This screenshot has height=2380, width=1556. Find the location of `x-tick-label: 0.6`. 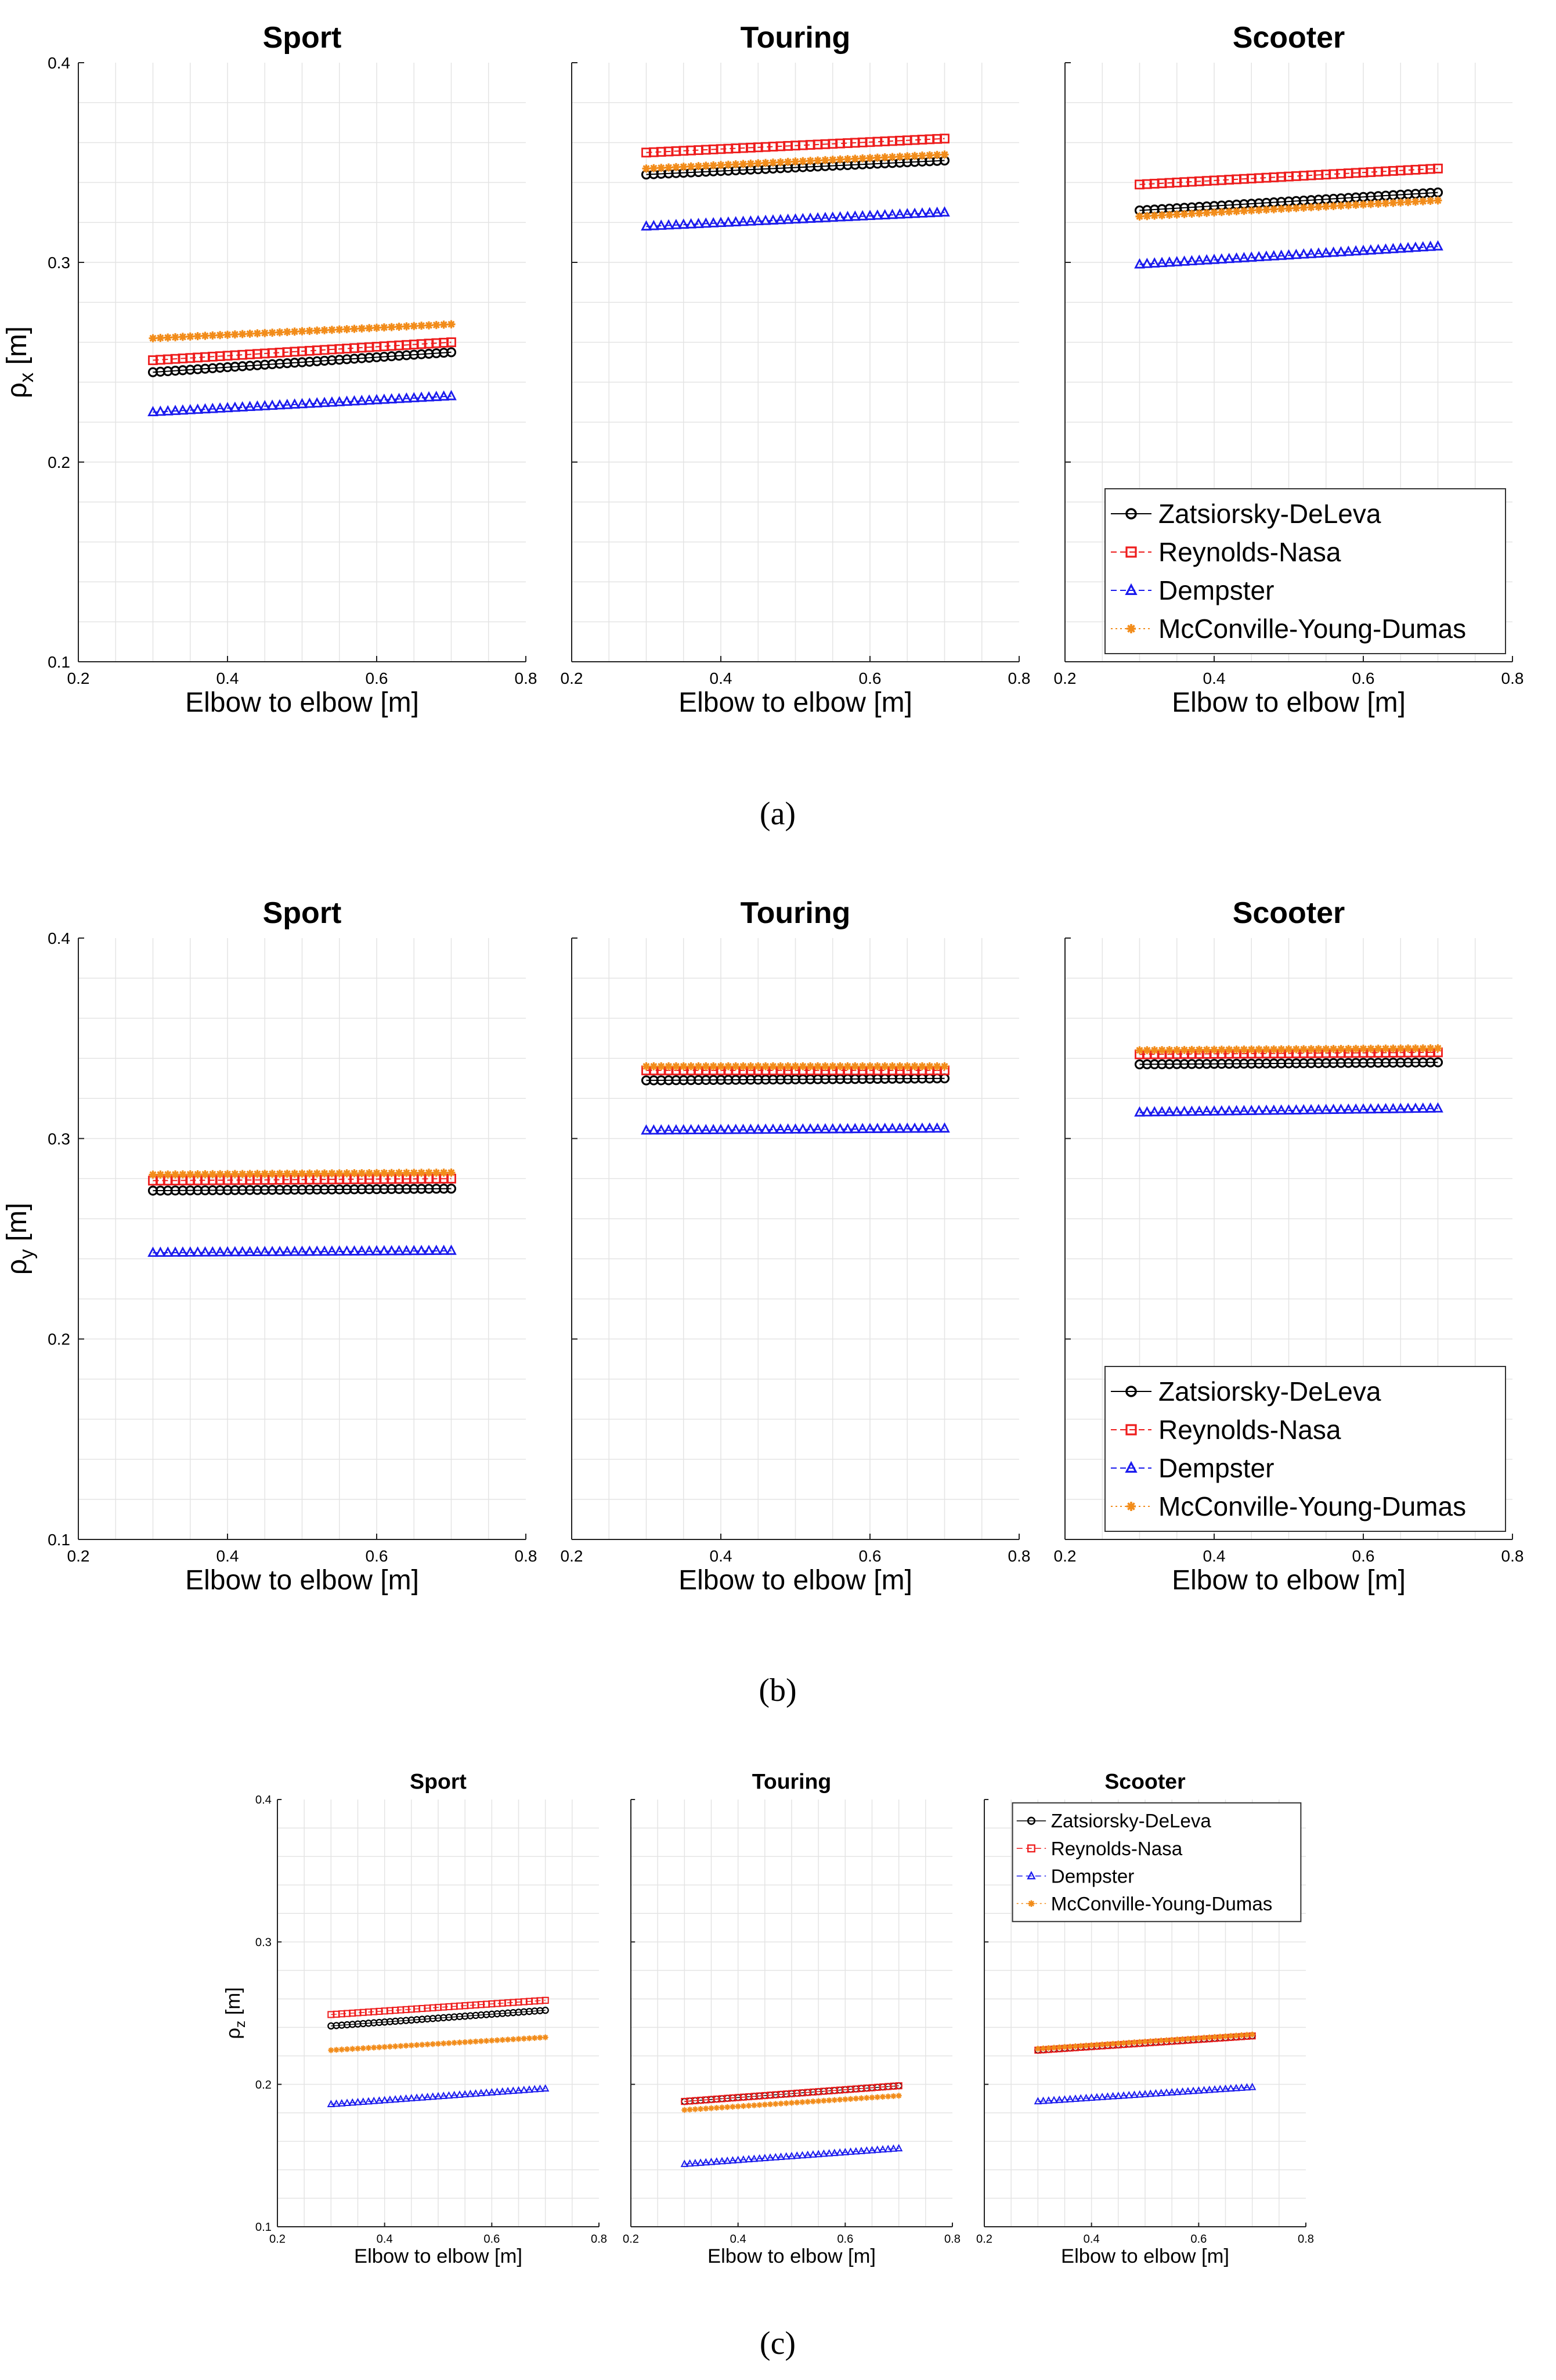

x-tick-label: 0.6 is located at coordinates (1198, 2239).